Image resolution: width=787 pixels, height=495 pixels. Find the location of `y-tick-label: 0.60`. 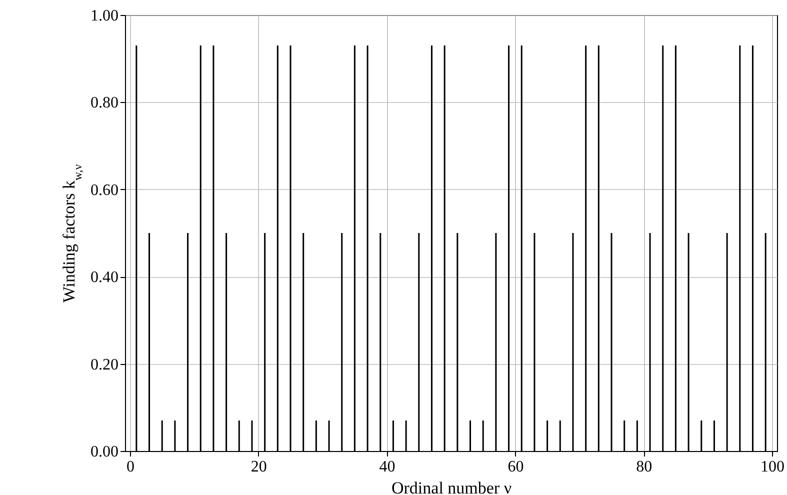

y-tick-label: 0.60 is located at coordinates (104, 190).